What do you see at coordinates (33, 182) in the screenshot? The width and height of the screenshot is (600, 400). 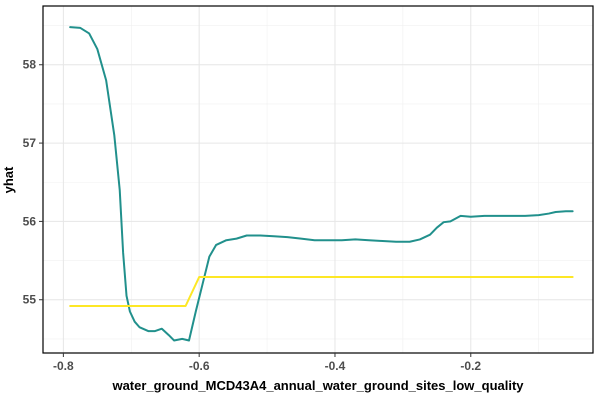 I see `y-axis: 55 56 57 58` at bounding box center [33, 182].